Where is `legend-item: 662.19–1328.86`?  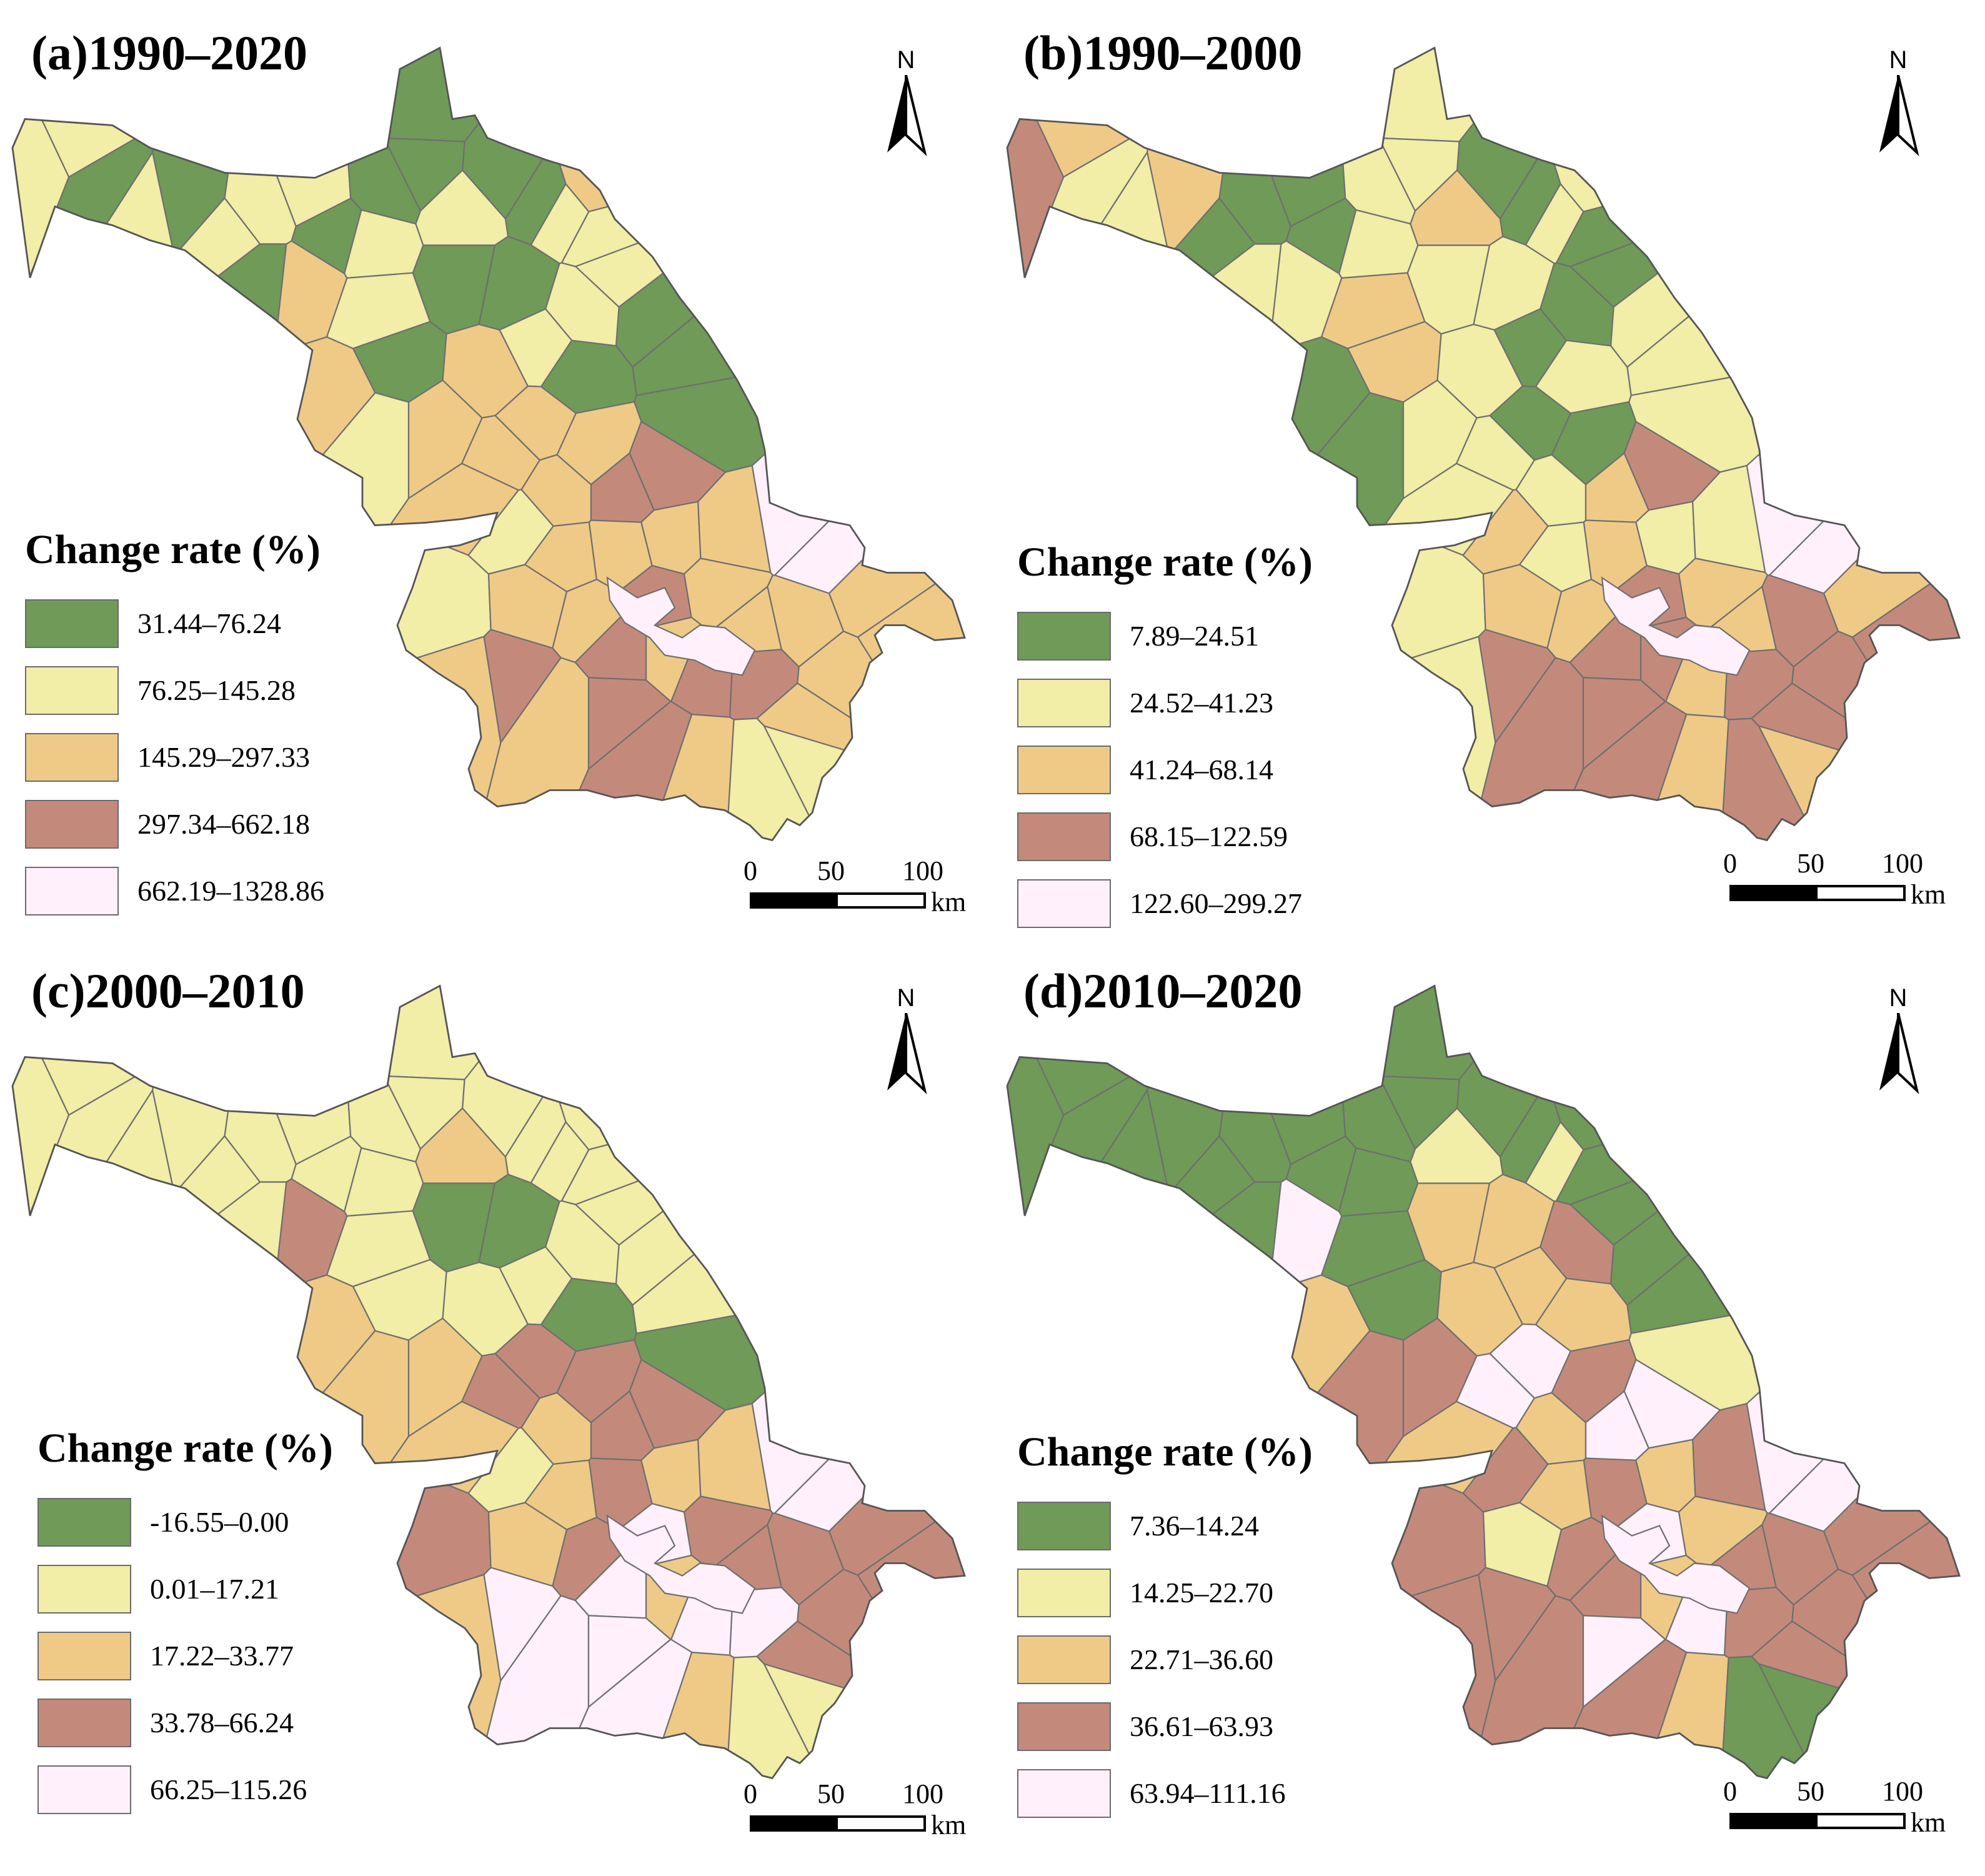 legend-item: 662.19–1328.86 is located at coordinates (174, 890).